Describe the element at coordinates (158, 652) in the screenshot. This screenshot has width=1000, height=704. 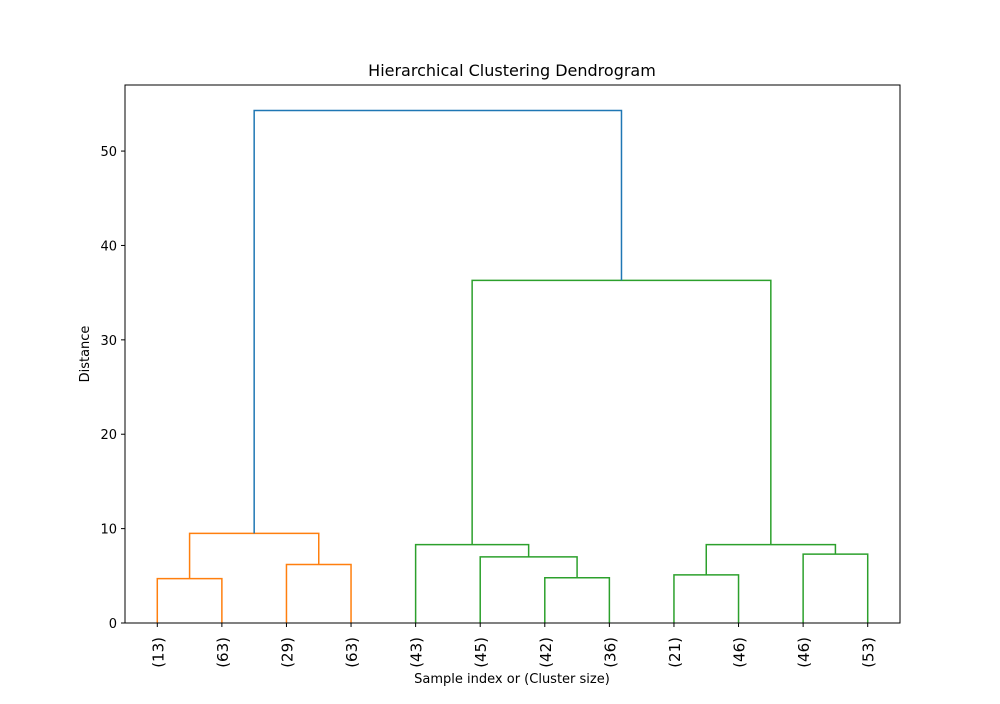
I see `x-tick-label: (13)` at that location.